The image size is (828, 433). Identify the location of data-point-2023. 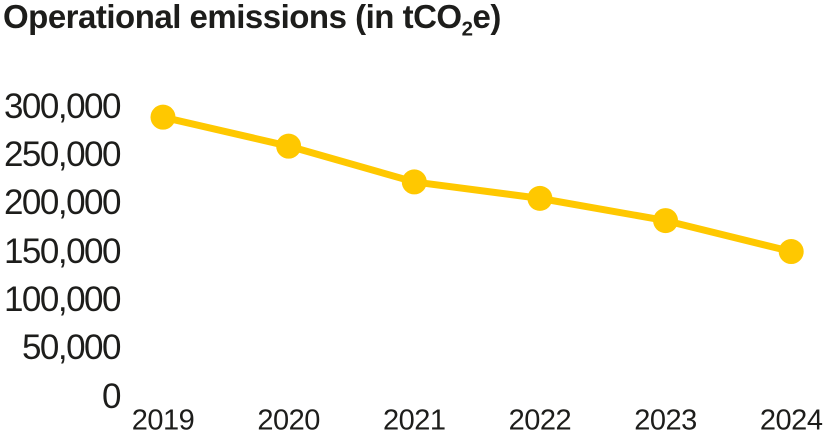
(666, 221).